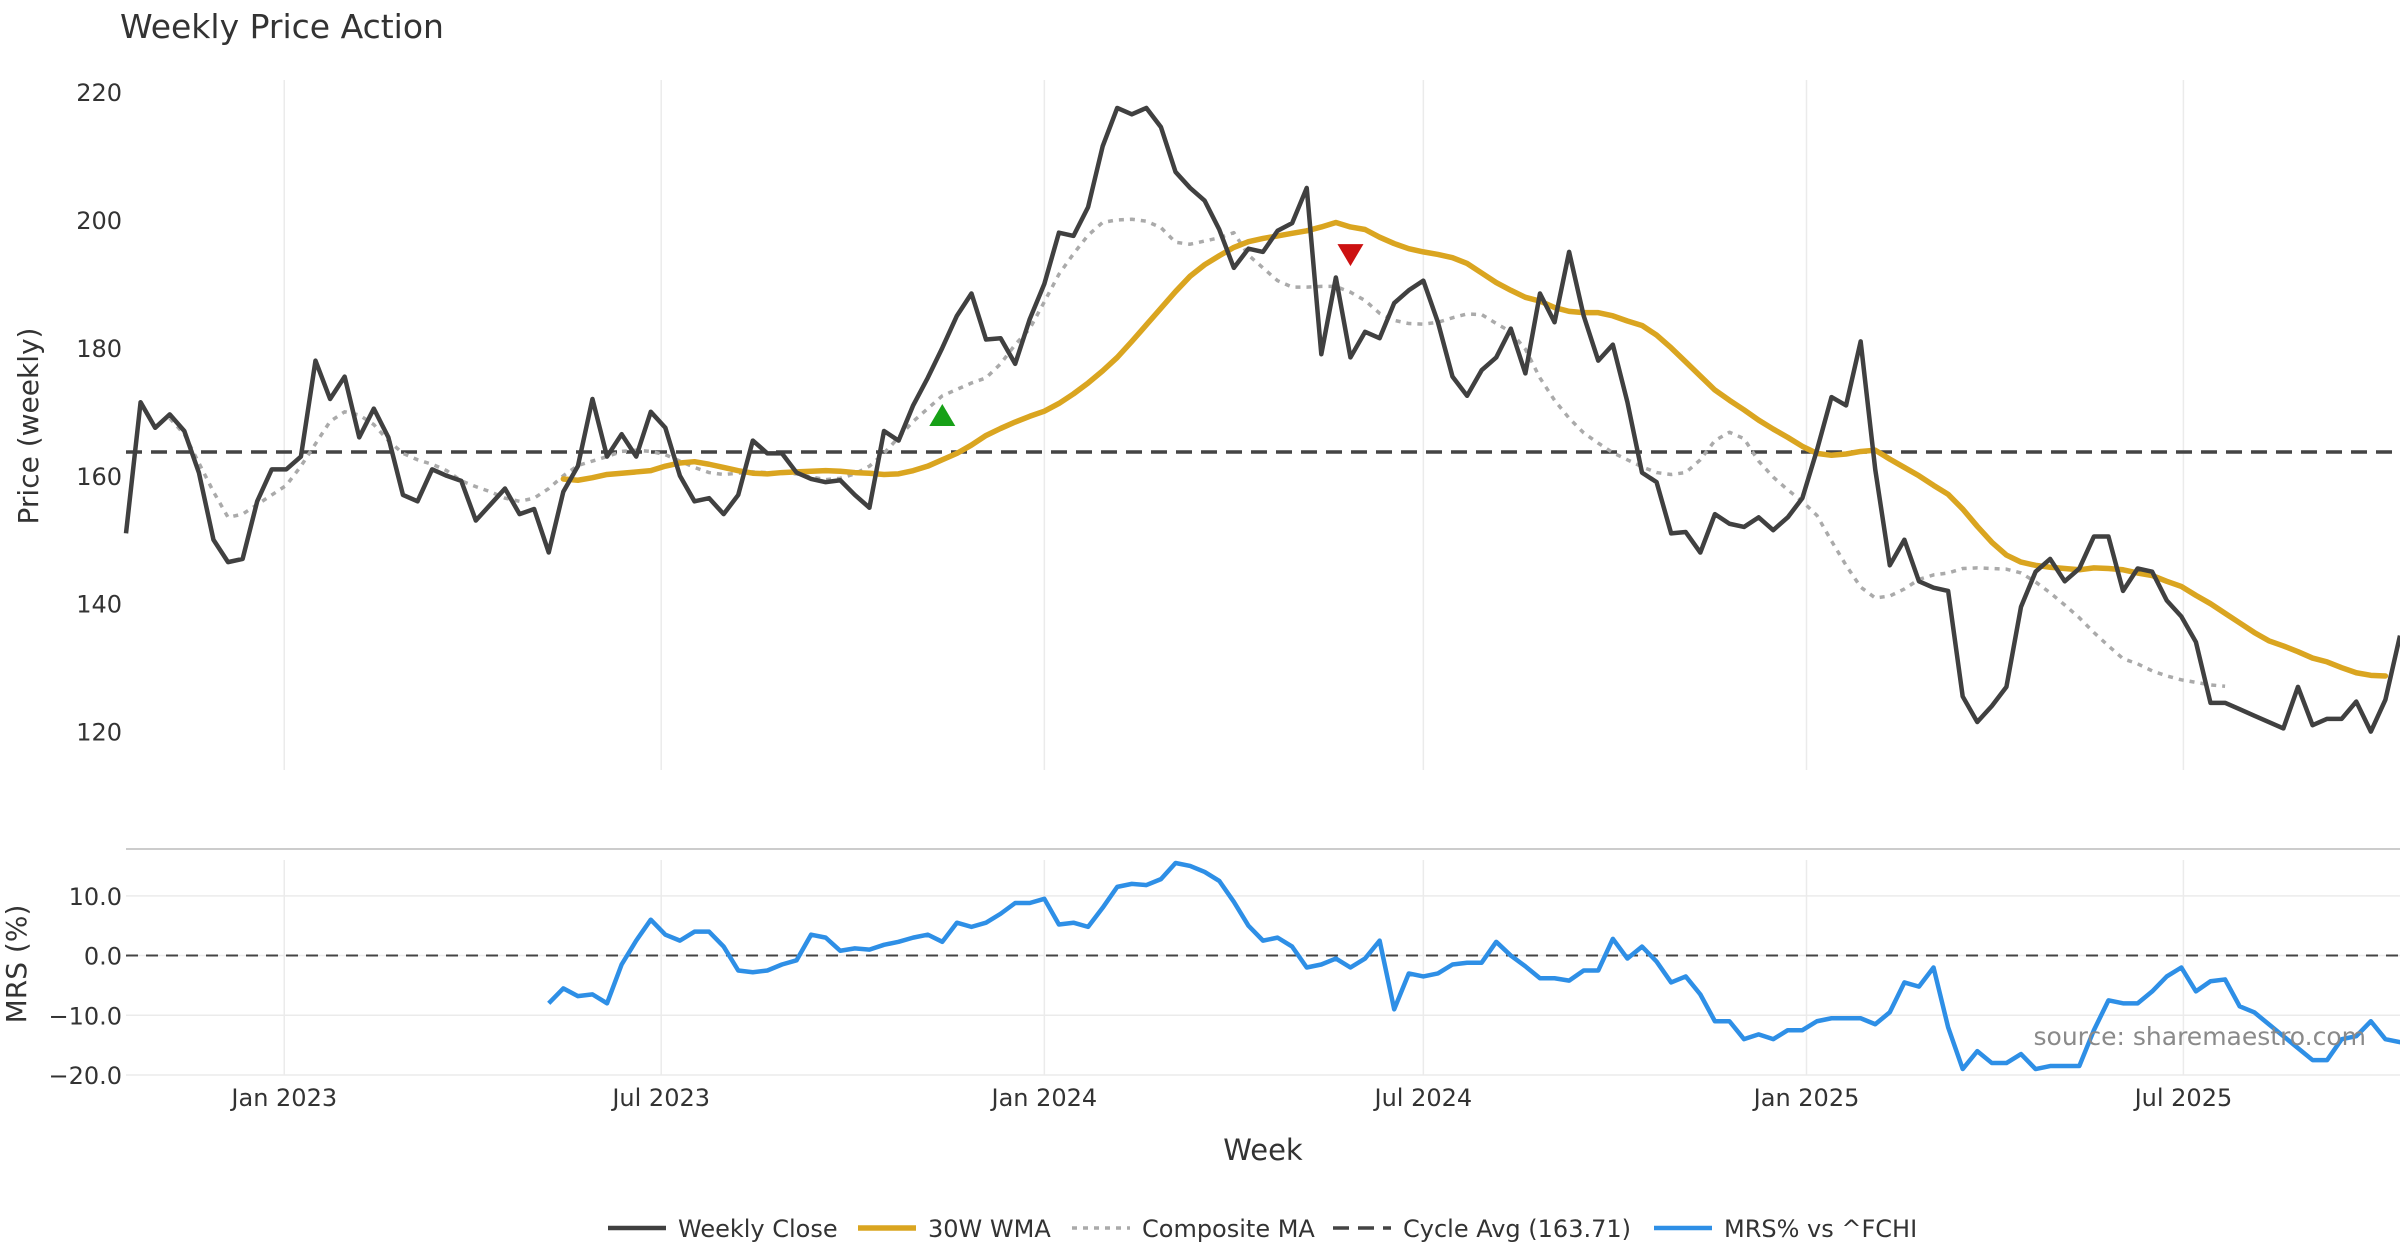 The image size is (2400, 1260). Describe the element at coordinates (99, 477) in the screenshot. I see `price-y-tick-label: 160` at that location.